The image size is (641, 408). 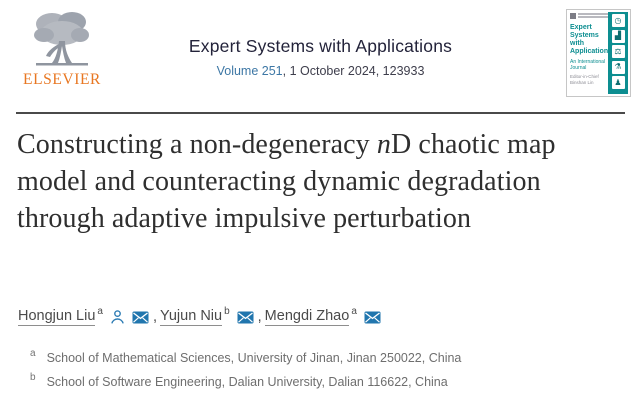 I want to click on gauge-icon: ◷, so click(x=618, y=20).